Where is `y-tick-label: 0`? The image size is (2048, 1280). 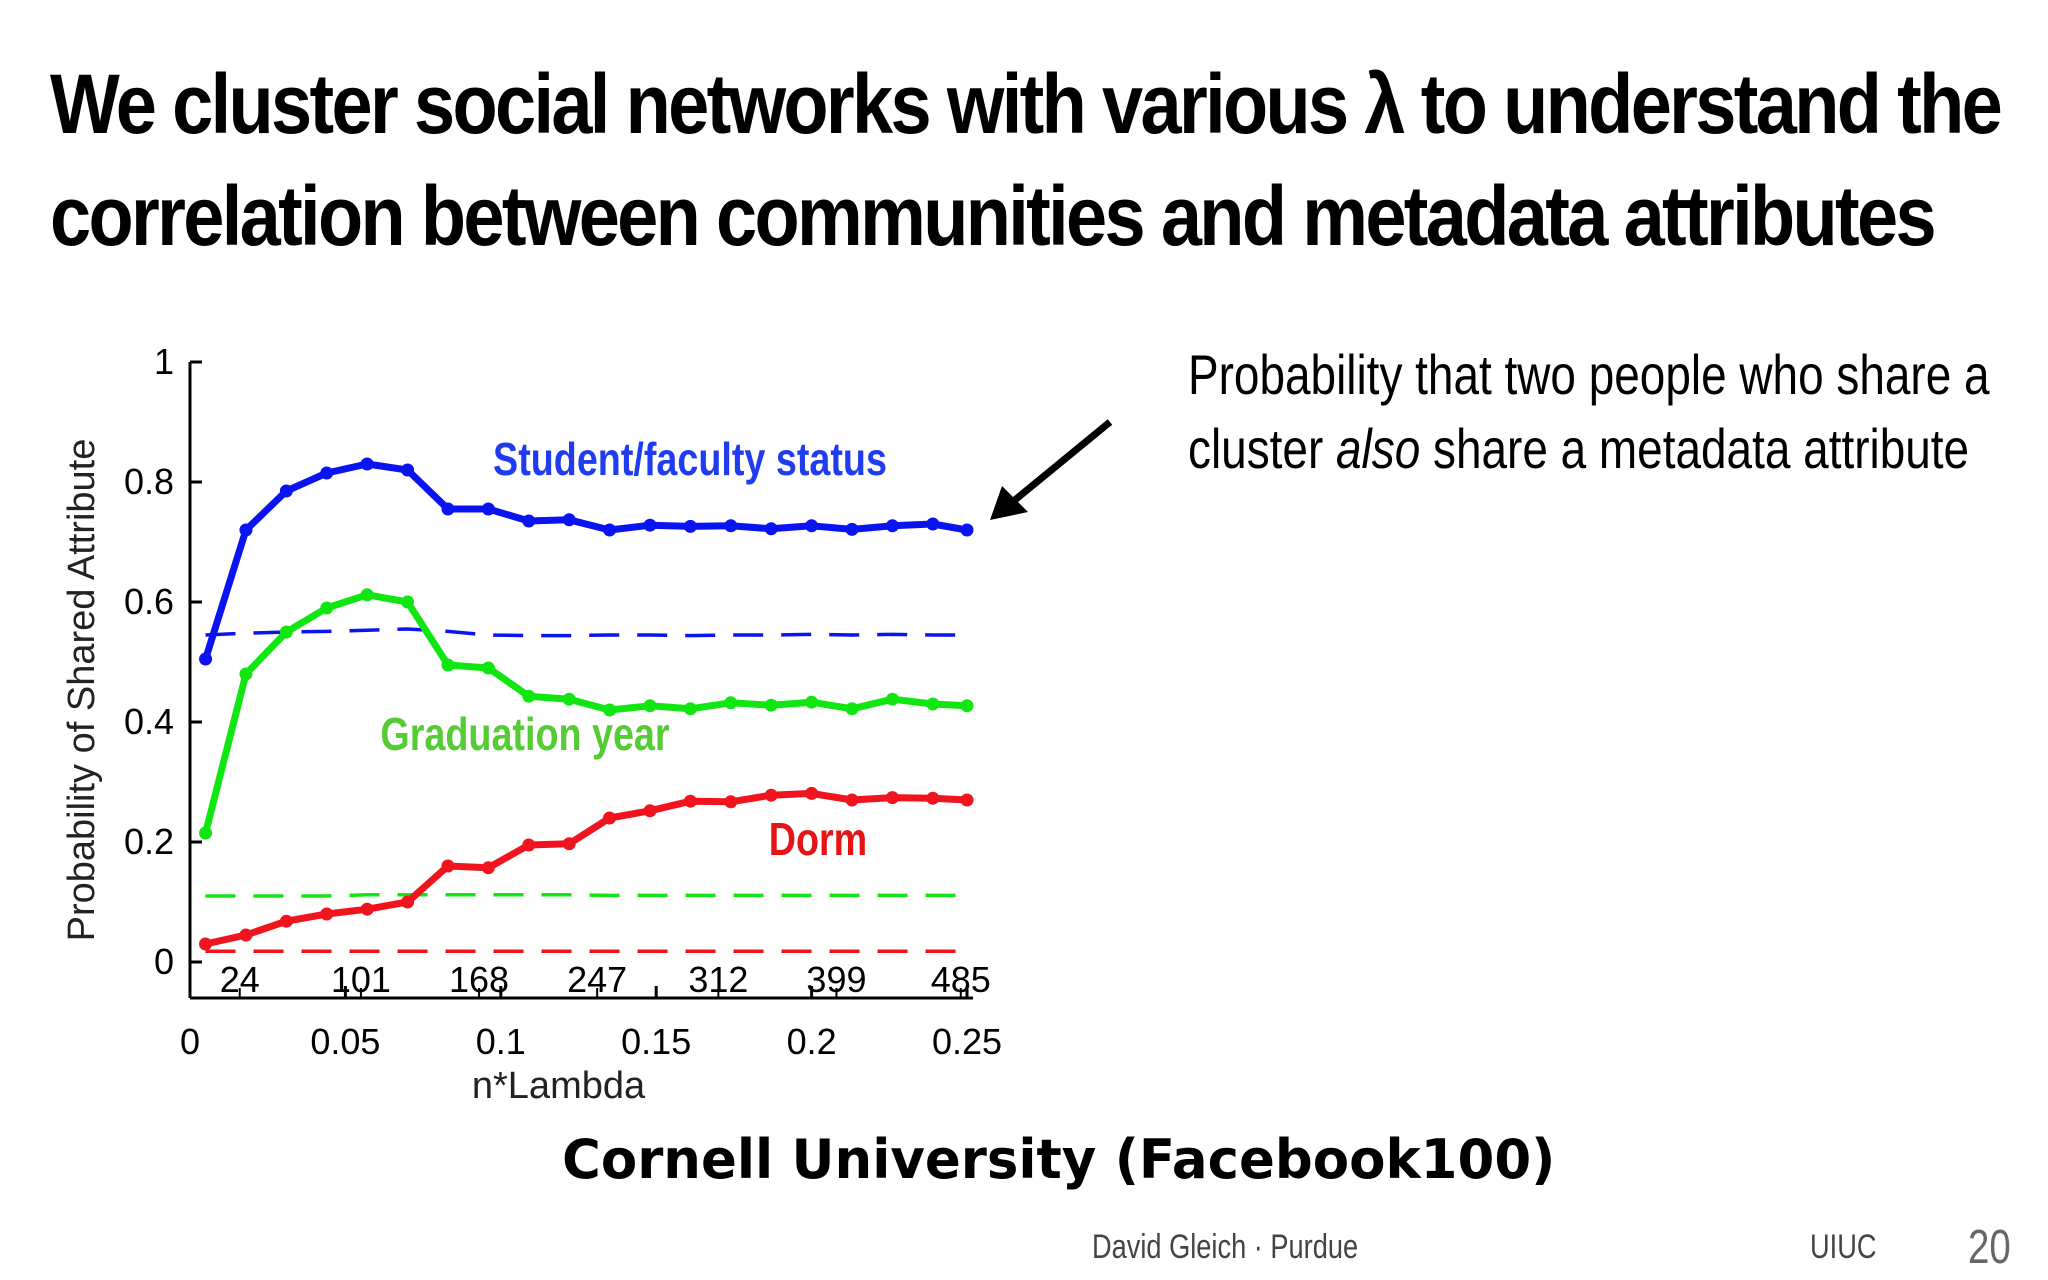 y-tick-label: 0 is located at coordinates (164, 961).